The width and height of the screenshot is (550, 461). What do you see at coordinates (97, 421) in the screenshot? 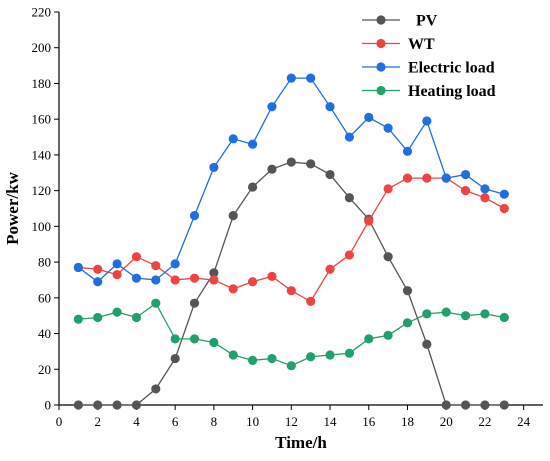
I see `x-tick-label: 2` at bounding box center [97, 421].